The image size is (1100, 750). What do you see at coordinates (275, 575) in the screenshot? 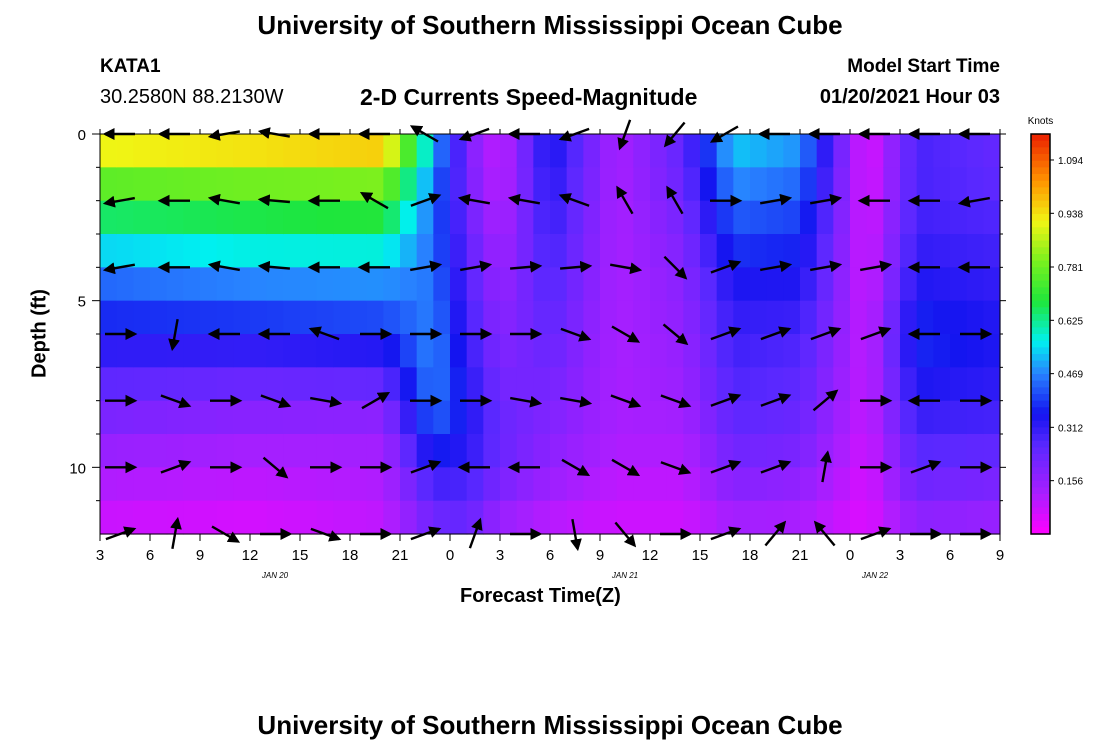
I see `date-label: JAN 20` at bounding box center [275, 575].